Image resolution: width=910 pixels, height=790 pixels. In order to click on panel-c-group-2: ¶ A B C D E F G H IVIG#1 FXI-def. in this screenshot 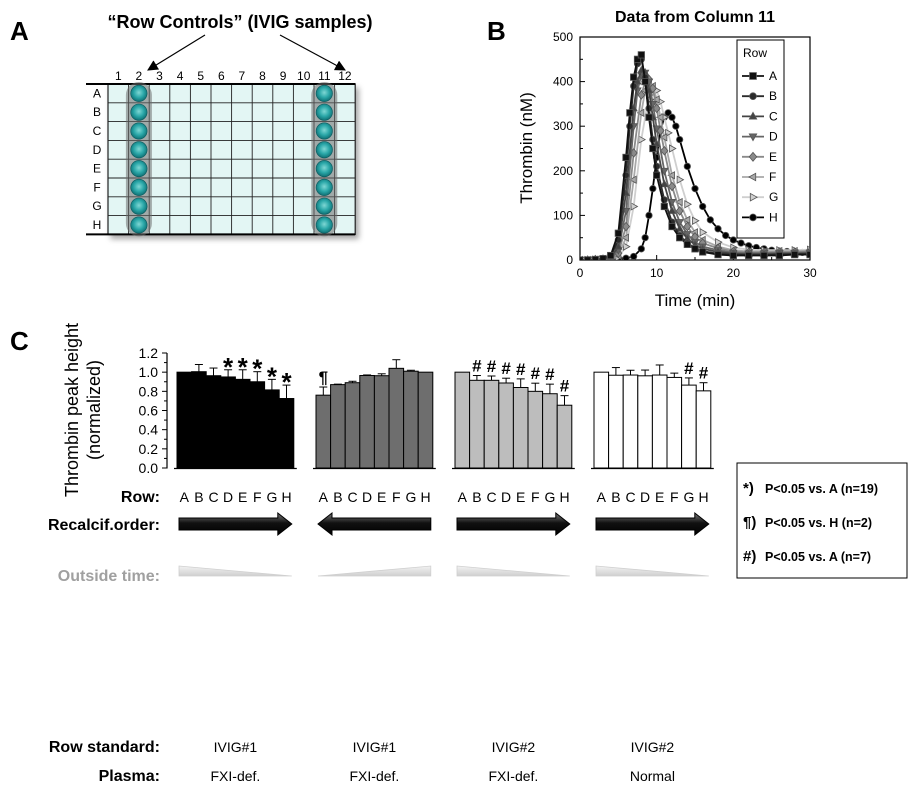, I will do `click(374, 571)`.